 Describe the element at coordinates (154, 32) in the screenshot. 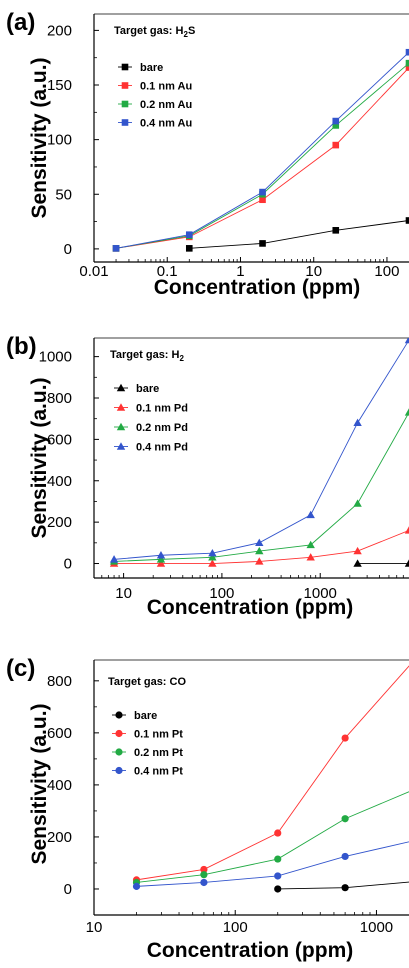

I see `legend-title: Target gas: H2S` at that location.